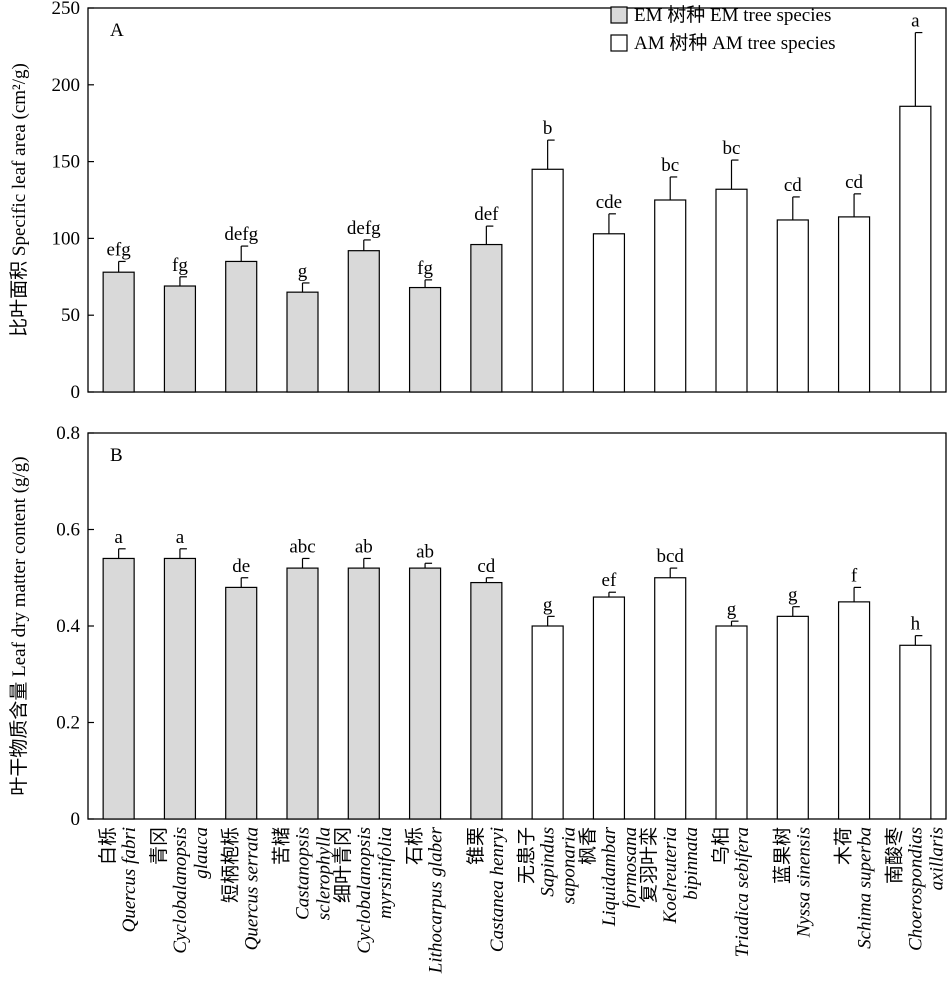 This screenshot has width=951, height=1000. Describe the element at coordinates (691, 863) in the screenshot. I see `species-latin-name: bipinnata` at that location.